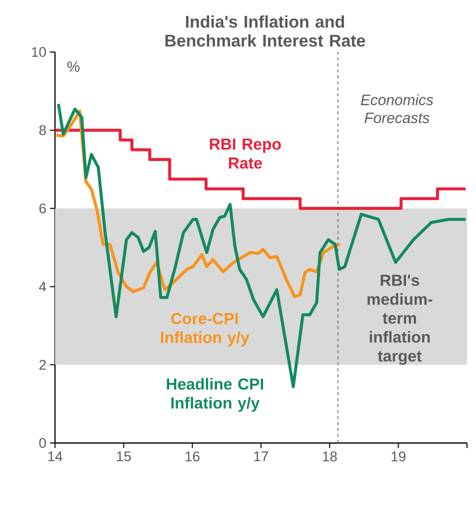 Image resolution: width=476 pixels, height=514 pixels. Describe the element at coordinates (397, 109) in the screenshot. I see `ref-line-label: Economics Forecasts` at that location.